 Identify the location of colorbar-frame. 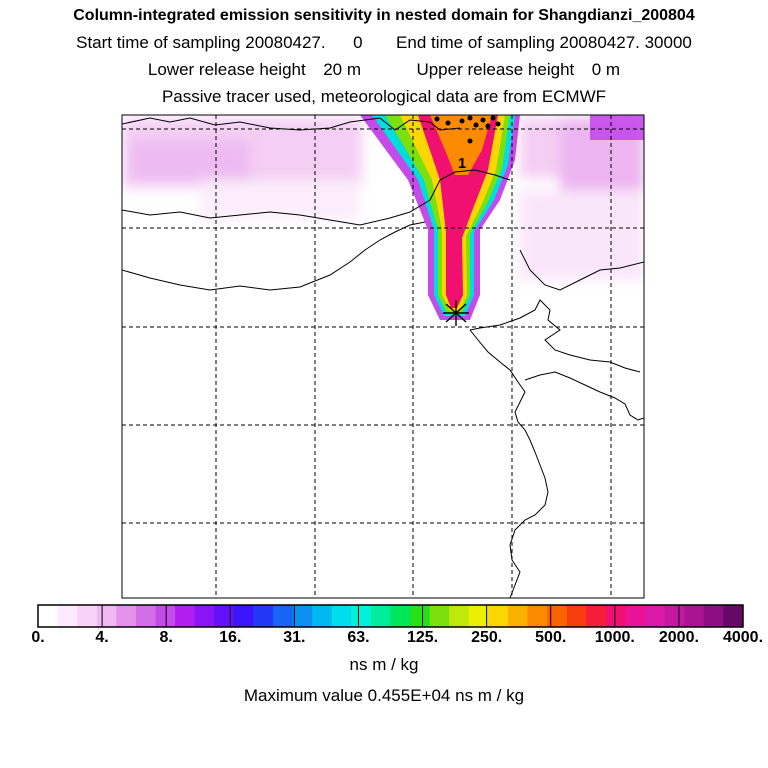
(390, 616).